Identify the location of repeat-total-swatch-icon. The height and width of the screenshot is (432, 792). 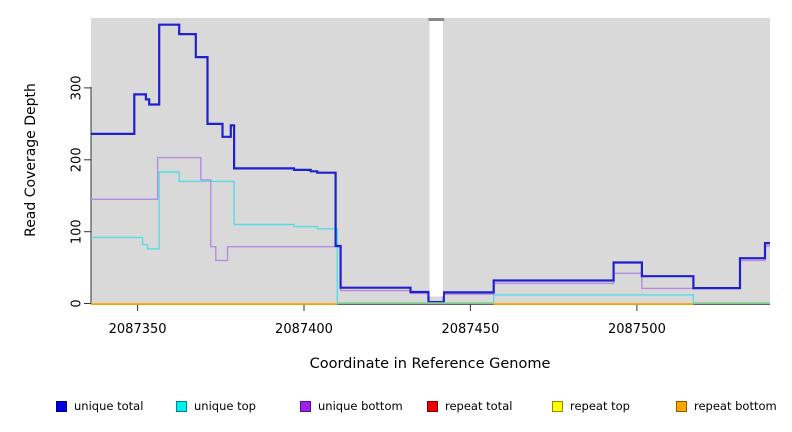
(432, 406).